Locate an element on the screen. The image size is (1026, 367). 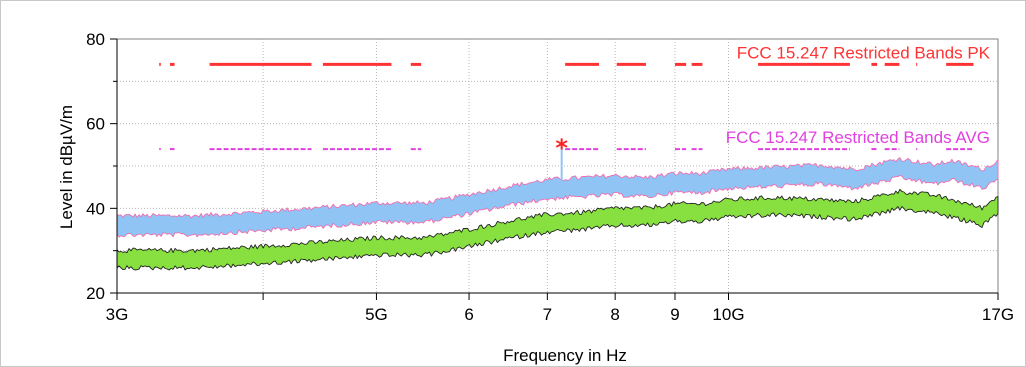
y-tick-label: 20 is located at coordinates (95, 293).